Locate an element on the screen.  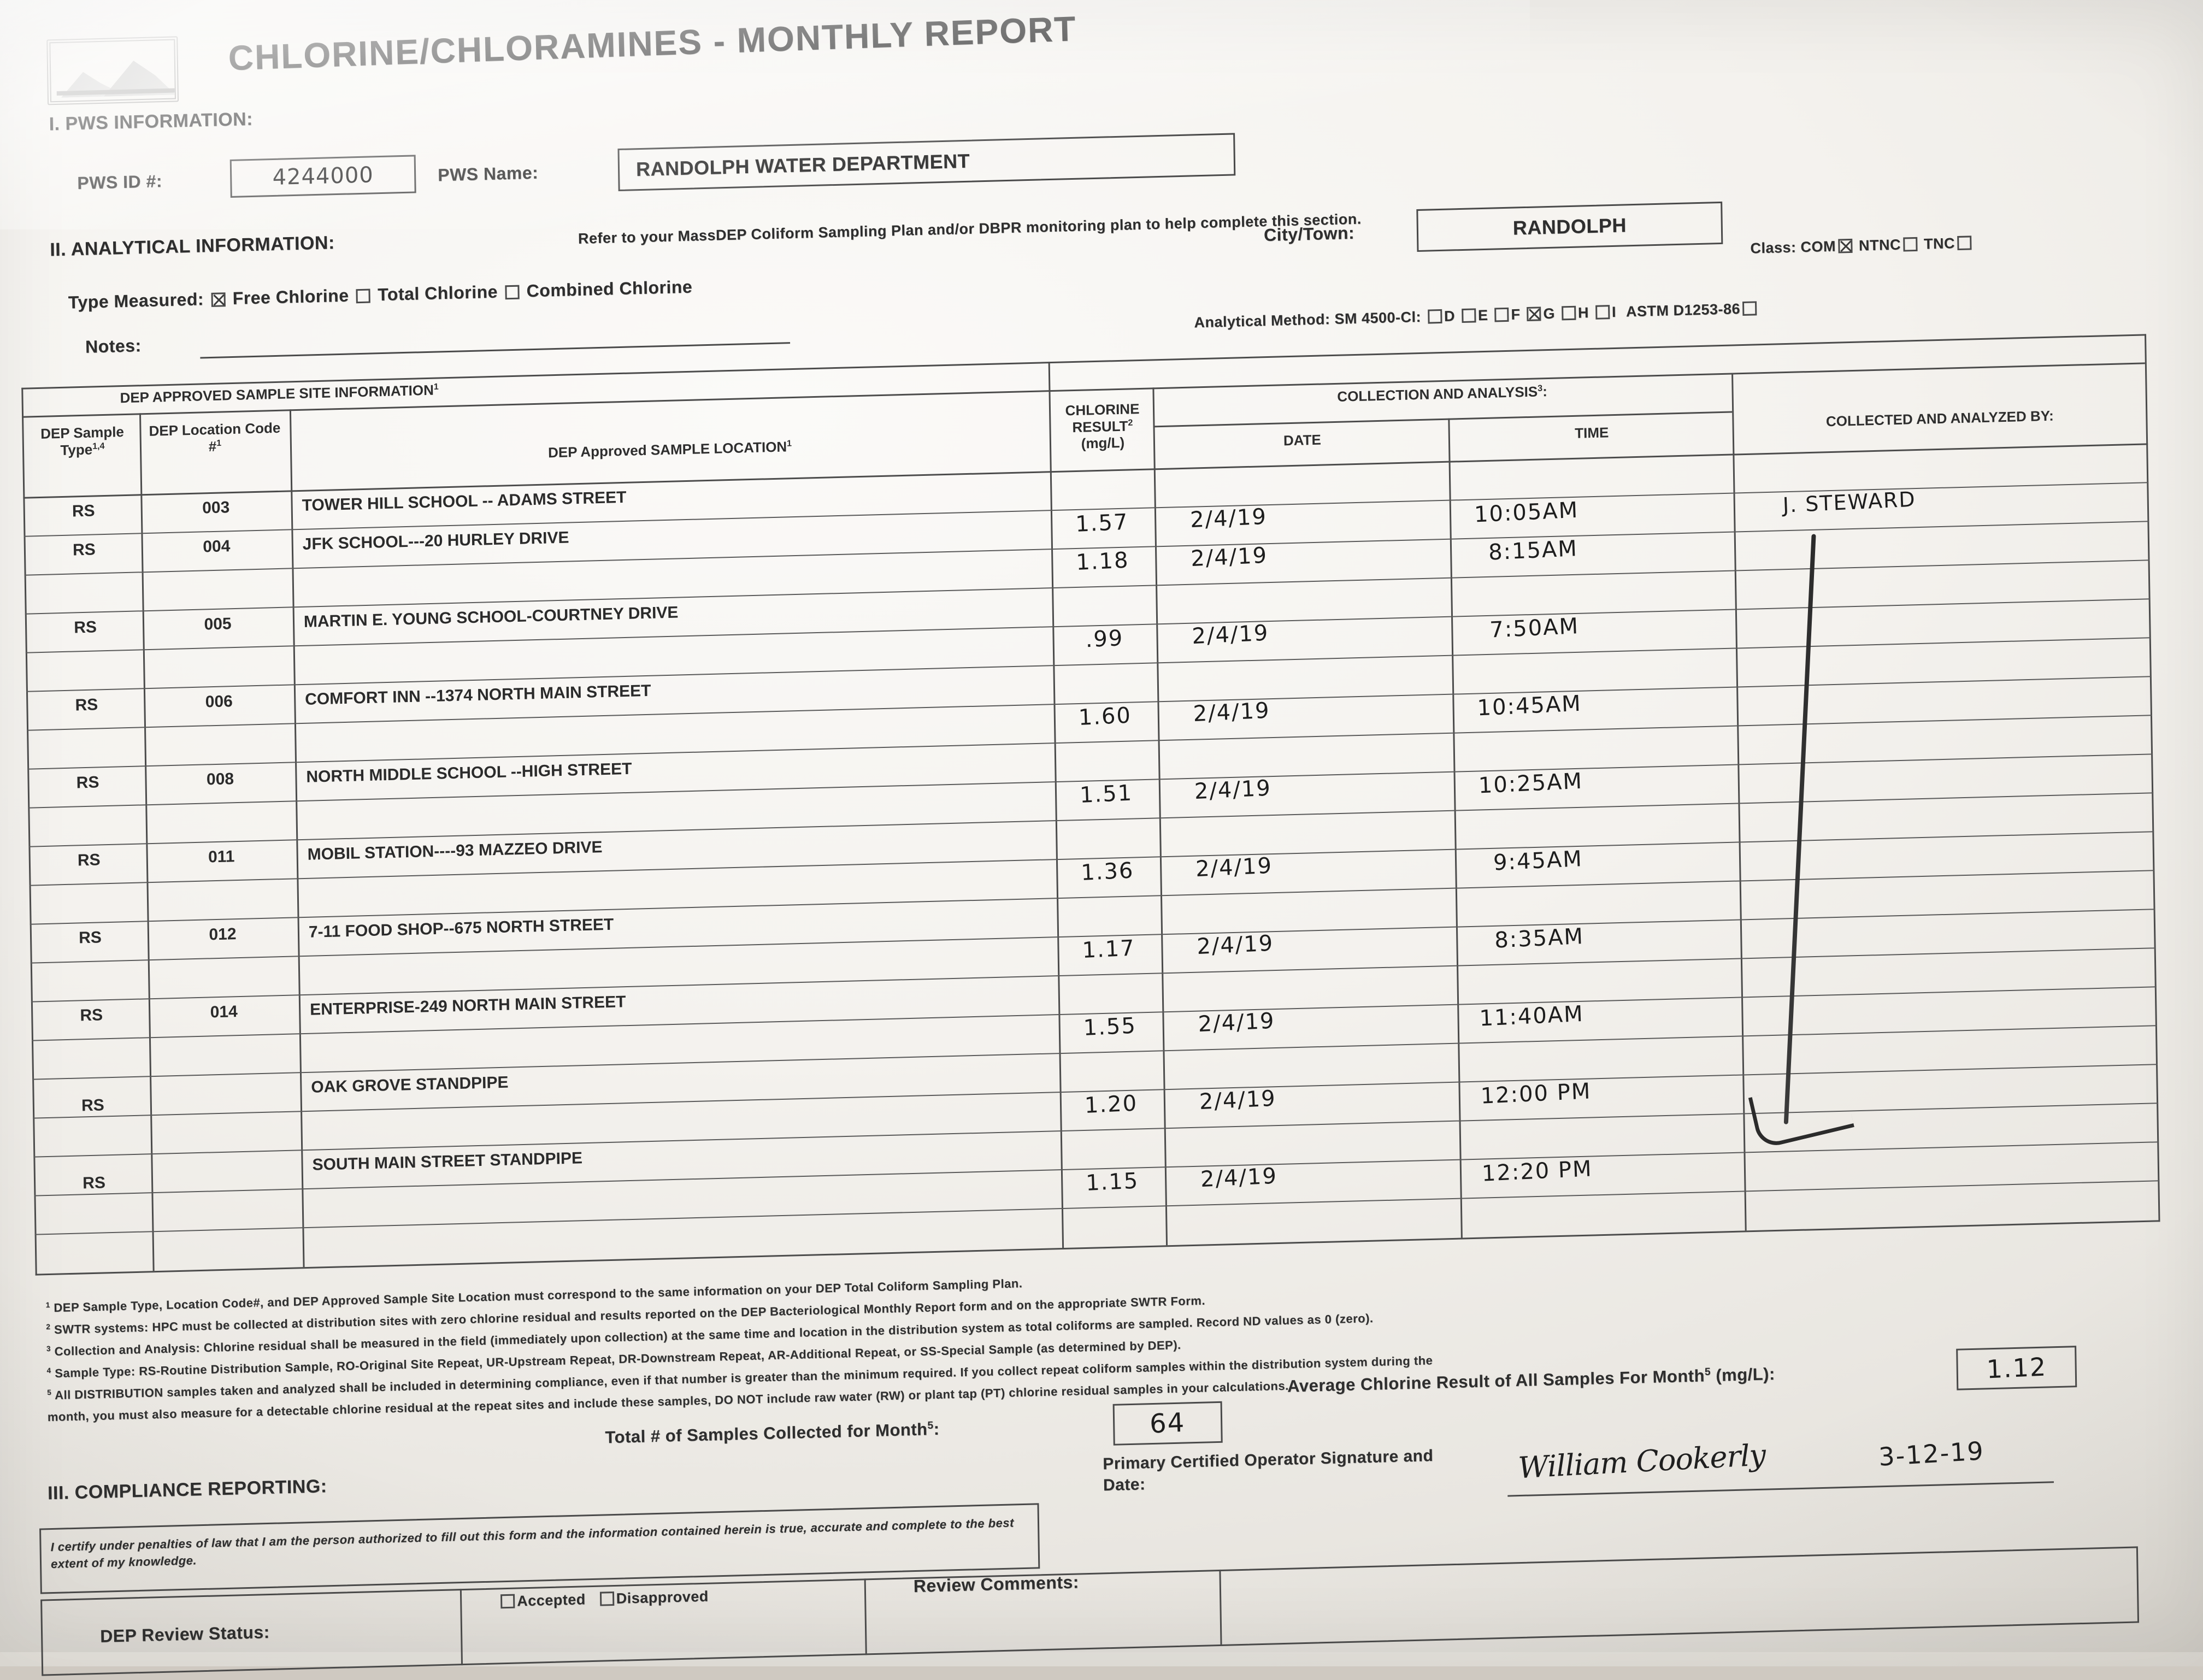
table-row: 1.57 is located at coordinates (1102, 523).